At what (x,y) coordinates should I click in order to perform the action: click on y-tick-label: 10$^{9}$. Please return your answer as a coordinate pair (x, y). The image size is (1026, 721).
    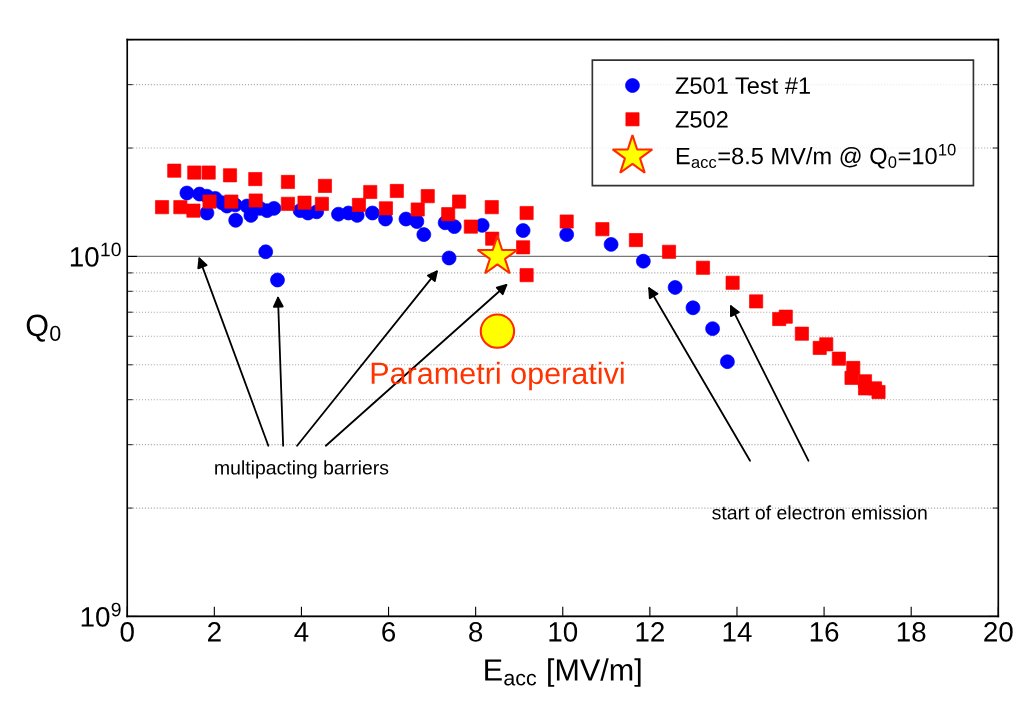
    Looking at the image, I should click on (101, 614).